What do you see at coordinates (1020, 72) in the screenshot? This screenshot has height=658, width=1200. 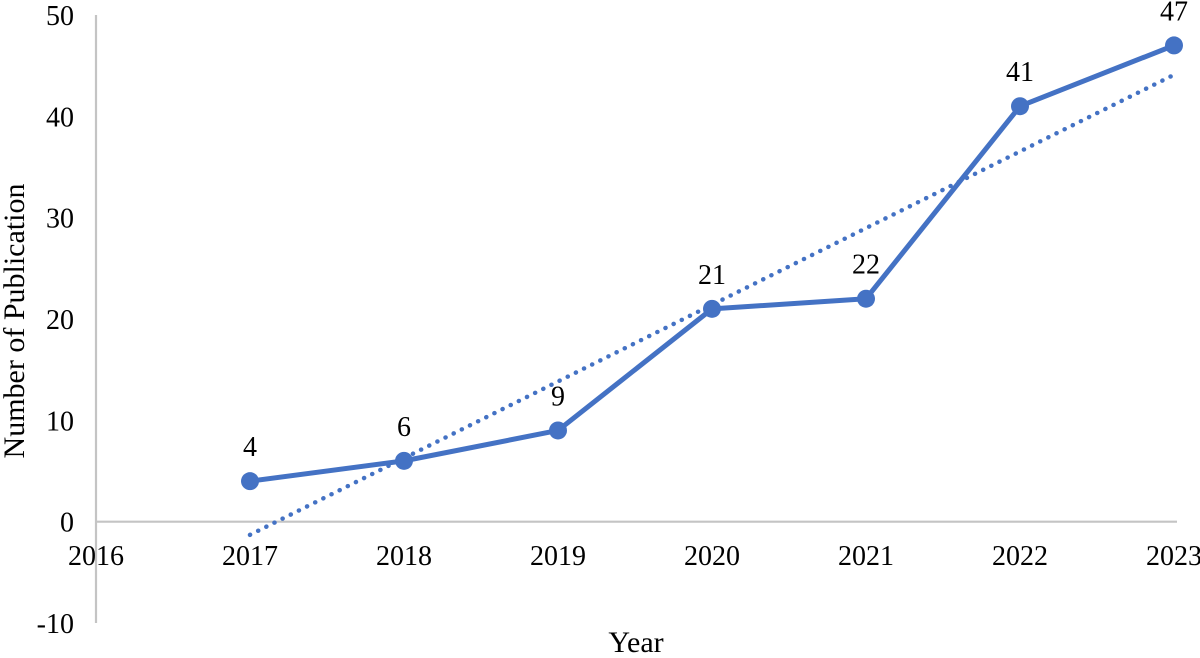 I see `data-point-label: 41` at bounding box center [1020, 72].